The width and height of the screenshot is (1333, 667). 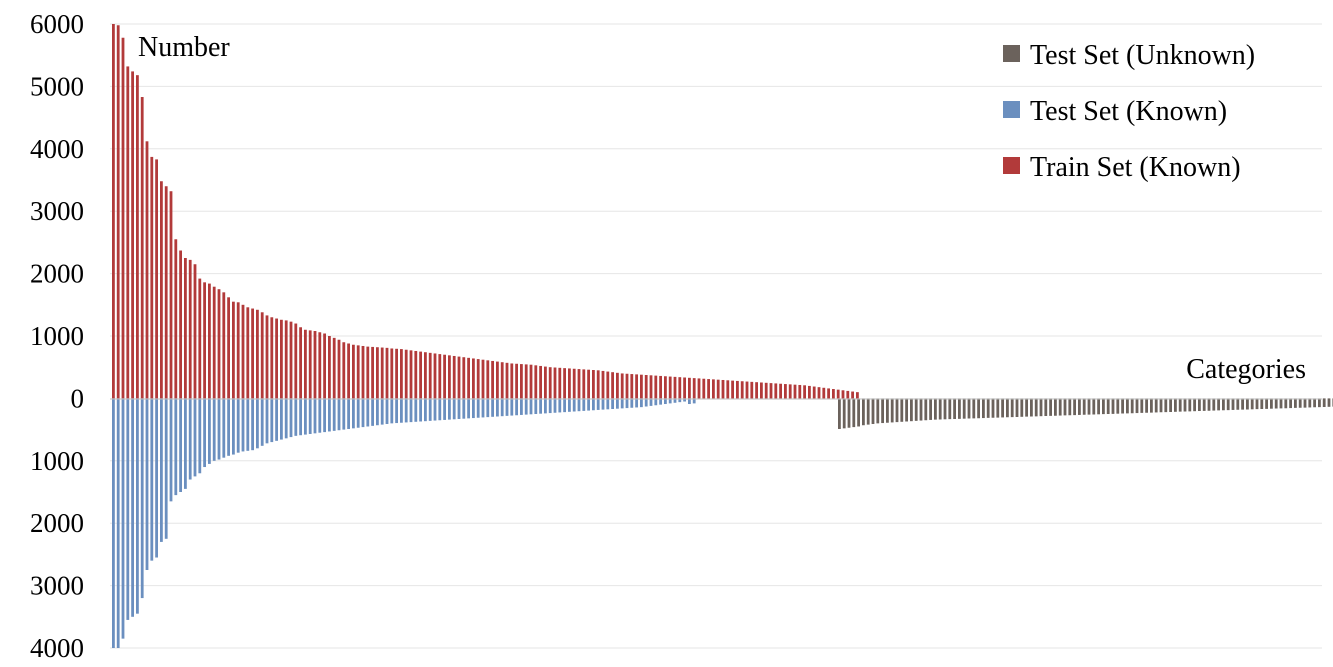 I want to click on y-tick-label: 4000, so click(x=57, y=149).